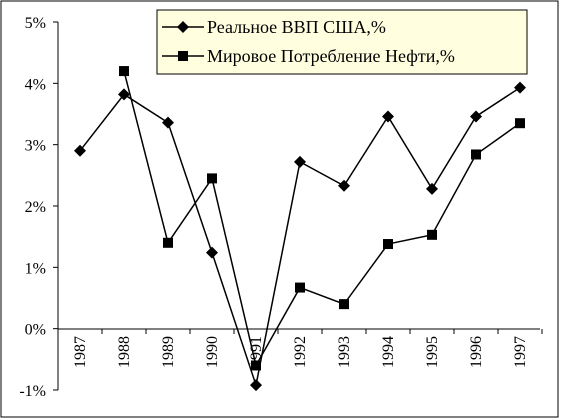  I want to click on x-tick-label: 1993, so click(344, 352).